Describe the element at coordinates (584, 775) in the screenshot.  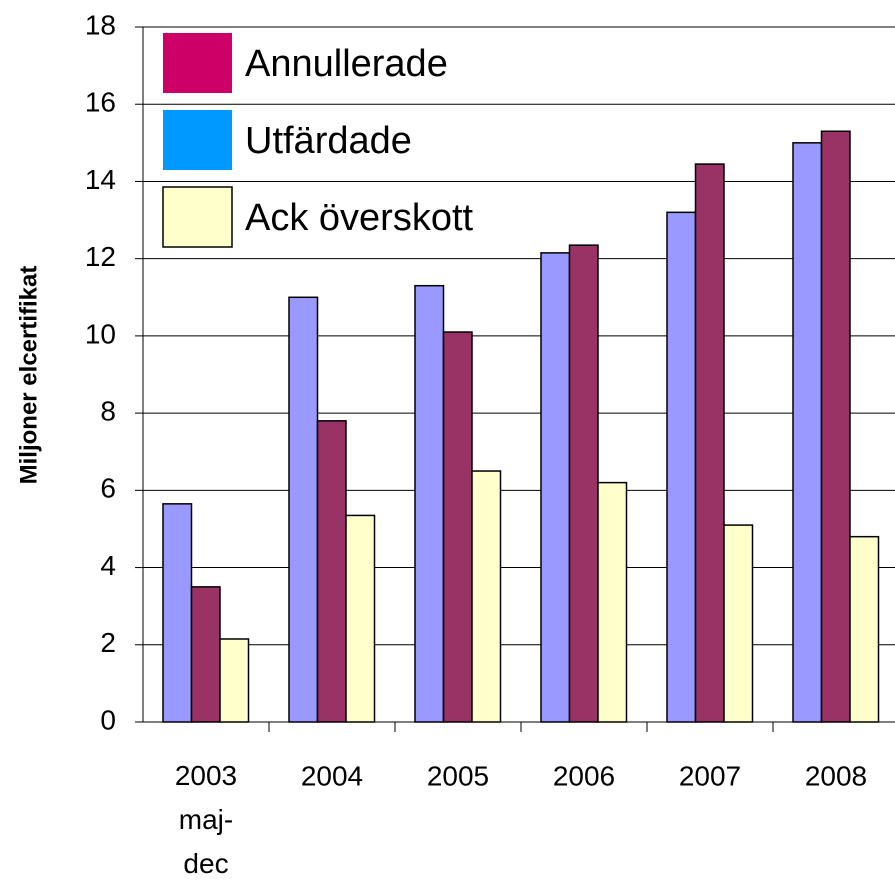
I see `x-tick-label: 2006` at that location.